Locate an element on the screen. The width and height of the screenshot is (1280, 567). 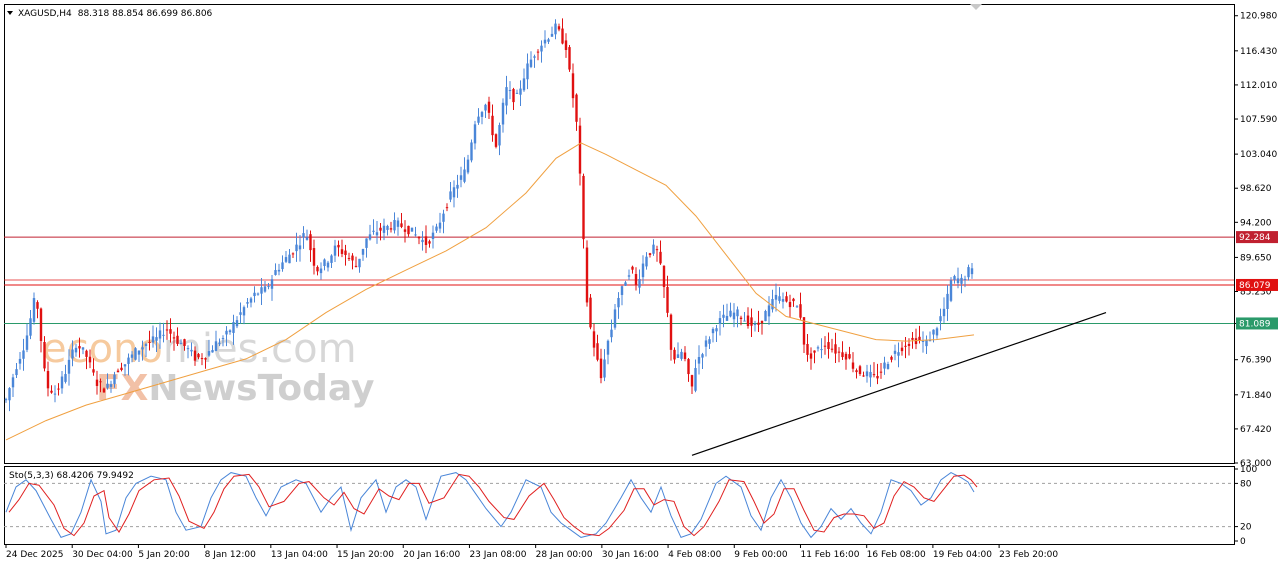
y-tick-label: 120.980 is located at coordinates (1258, 17).